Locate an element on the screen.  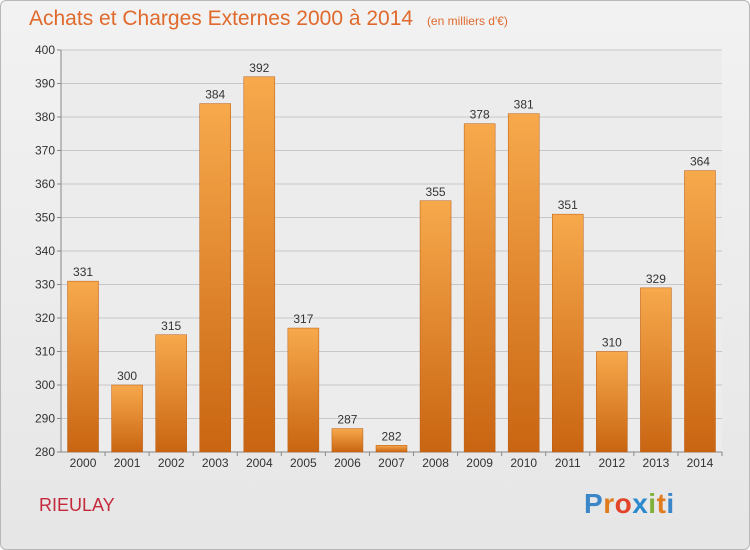
x-tick-label: 2006 is located at coordinates (347, 463).